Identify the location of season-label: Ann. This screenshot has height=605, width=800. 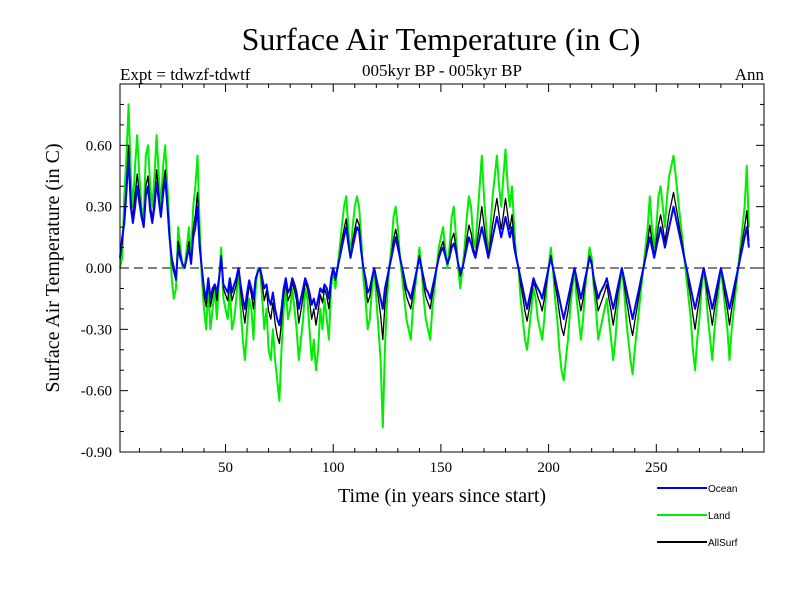
(750, 74).